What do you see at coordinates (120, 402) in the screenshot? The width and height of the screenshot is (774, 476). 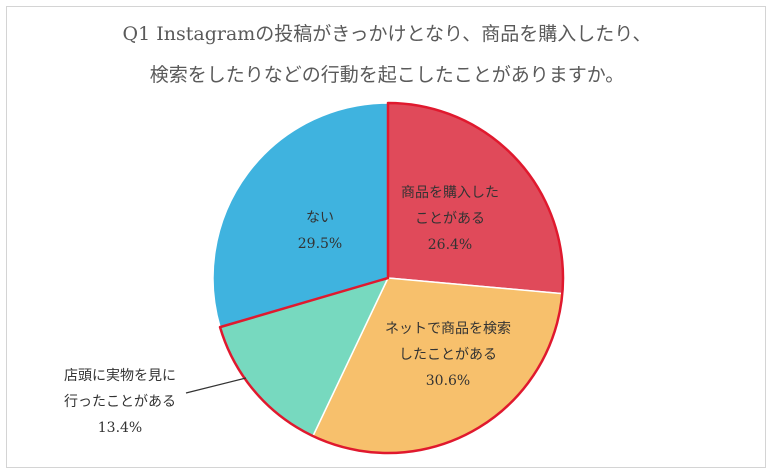 I see `slice-category-label-3: 行ったことがある` at bounding box center [120, 402].